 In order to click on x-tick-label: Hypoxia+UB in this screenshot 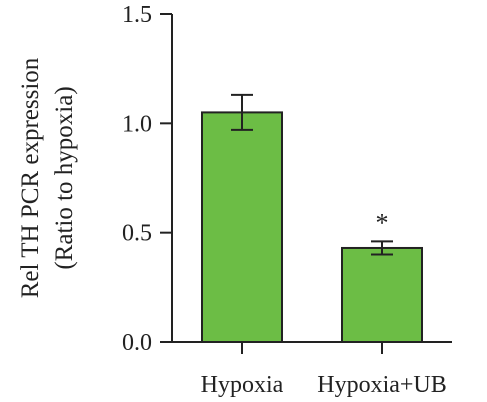, I will do `click(382, 385)`.